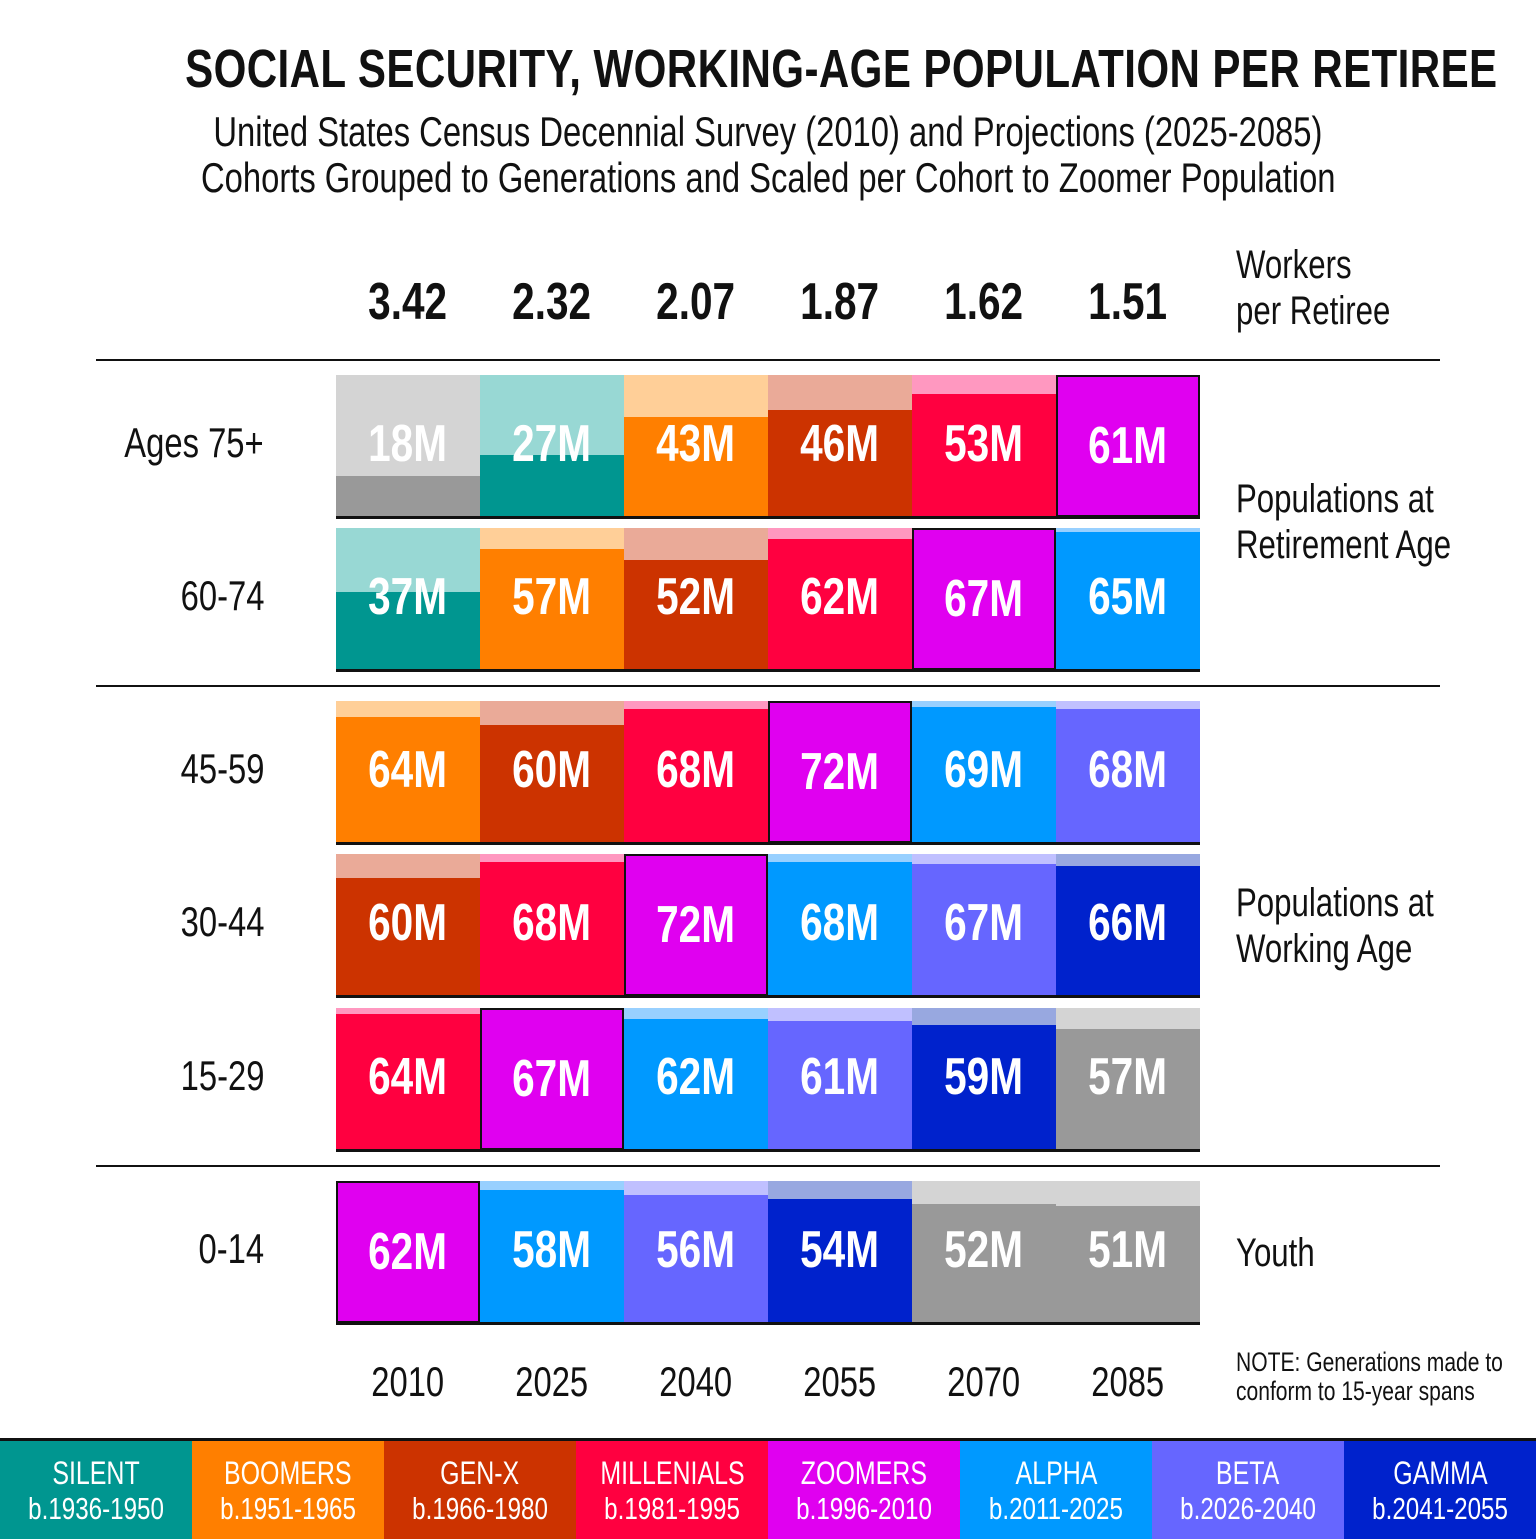 The image size is (1536, 1539). What do you see at coordinates (552, 772) in the screenshot?
I see `population-cell: 60M` at bounding box center [552, 772].